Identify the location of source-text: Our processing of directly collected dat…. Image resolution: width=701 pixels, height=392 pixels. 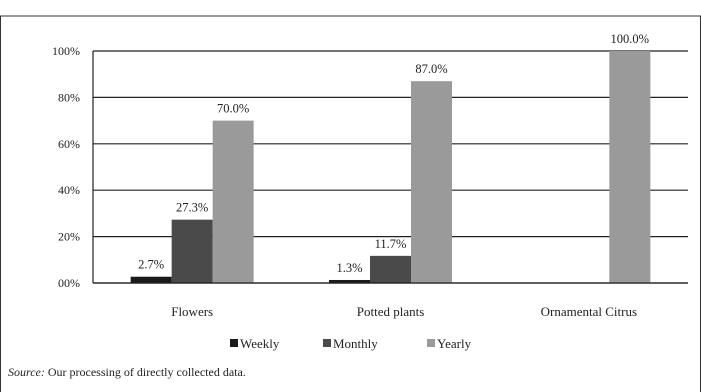
(146, 372).